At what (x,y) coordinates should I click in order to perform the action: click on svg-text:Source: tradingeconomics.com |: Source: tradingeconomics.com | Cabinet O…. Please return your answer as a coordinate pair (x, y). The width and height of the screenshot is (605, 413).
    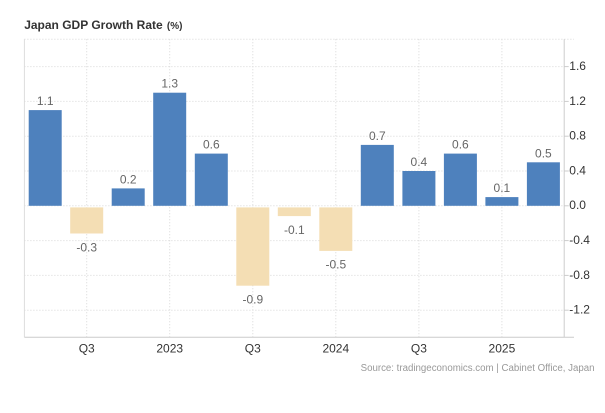
    Looking at the image, I should click on (478, 368).